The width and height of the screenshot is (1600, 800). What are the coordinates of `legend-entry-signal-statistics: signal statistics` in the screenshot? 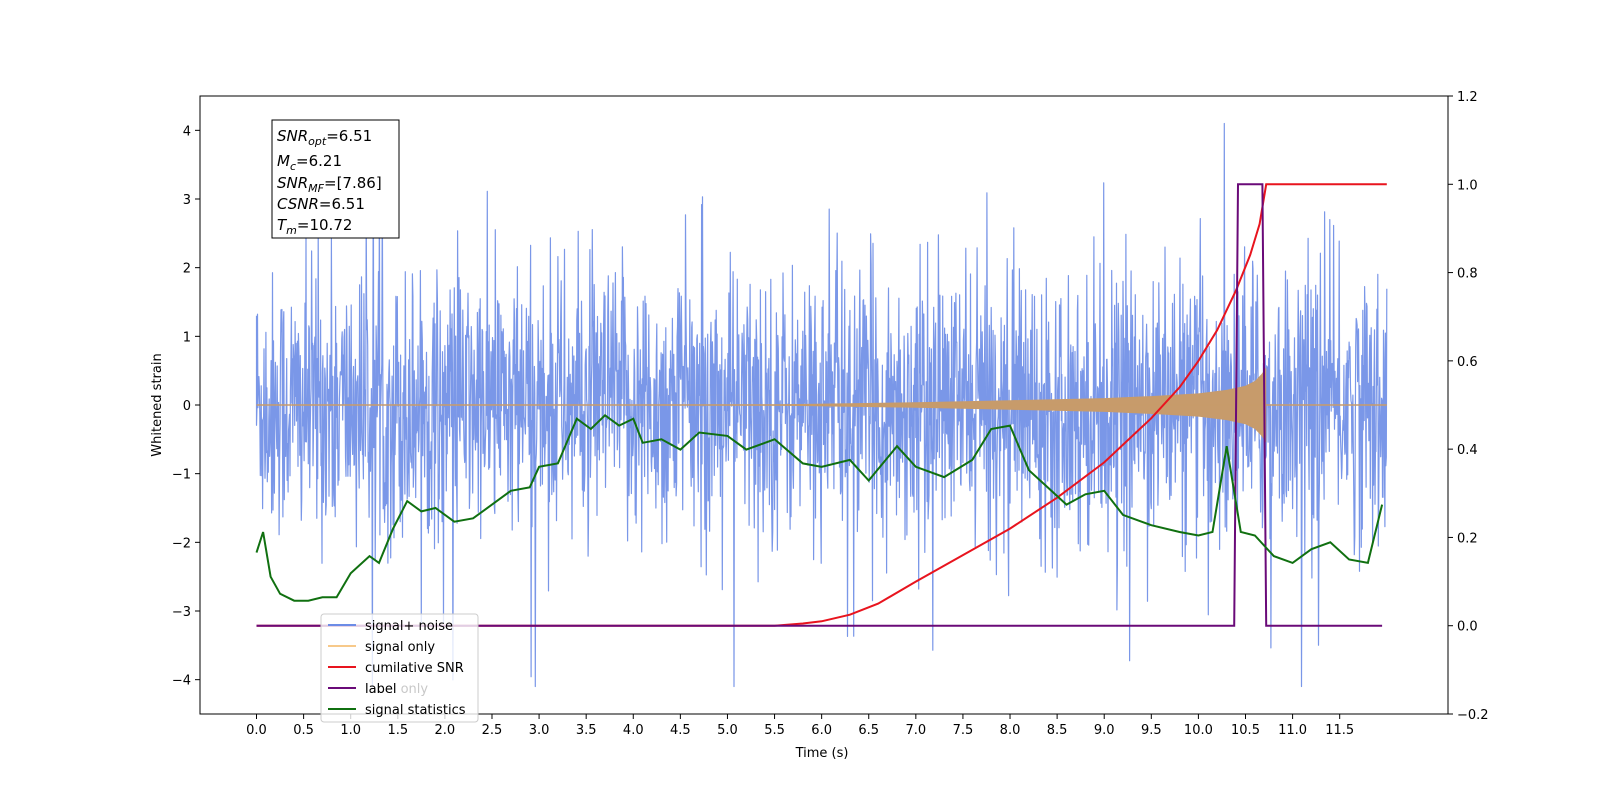 It's located at (397, 710).